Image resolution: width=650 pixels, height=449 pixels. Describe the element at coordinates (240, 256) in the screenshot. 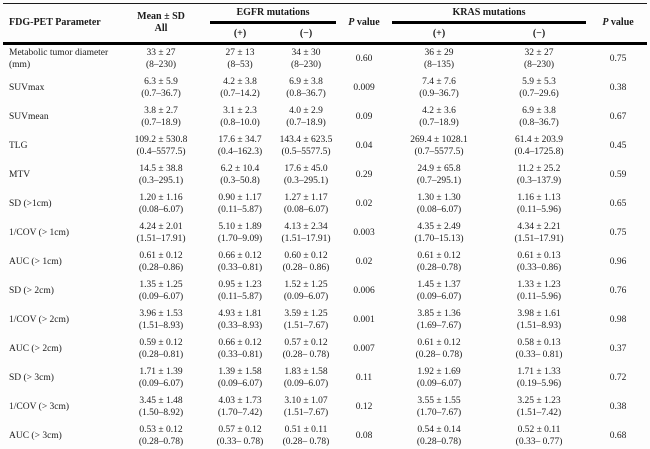

I see `egfr-positive-mean: 0.66 ± 0.12` at that location.